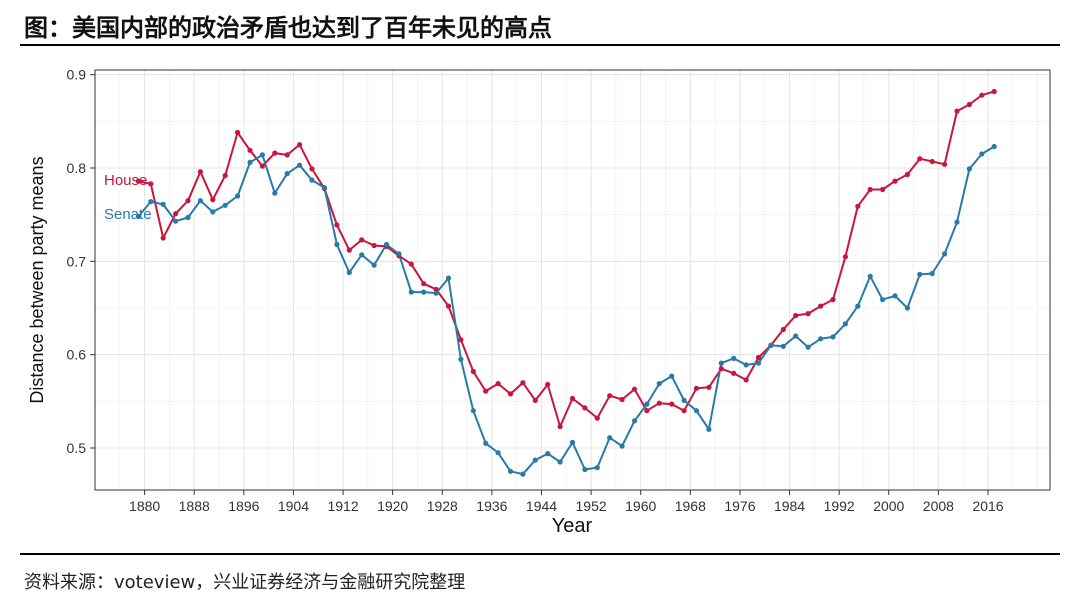 The width and height of the screenshot is (1080, 600). I want to click on y-tick-label: 0.5, so click(77, 448).